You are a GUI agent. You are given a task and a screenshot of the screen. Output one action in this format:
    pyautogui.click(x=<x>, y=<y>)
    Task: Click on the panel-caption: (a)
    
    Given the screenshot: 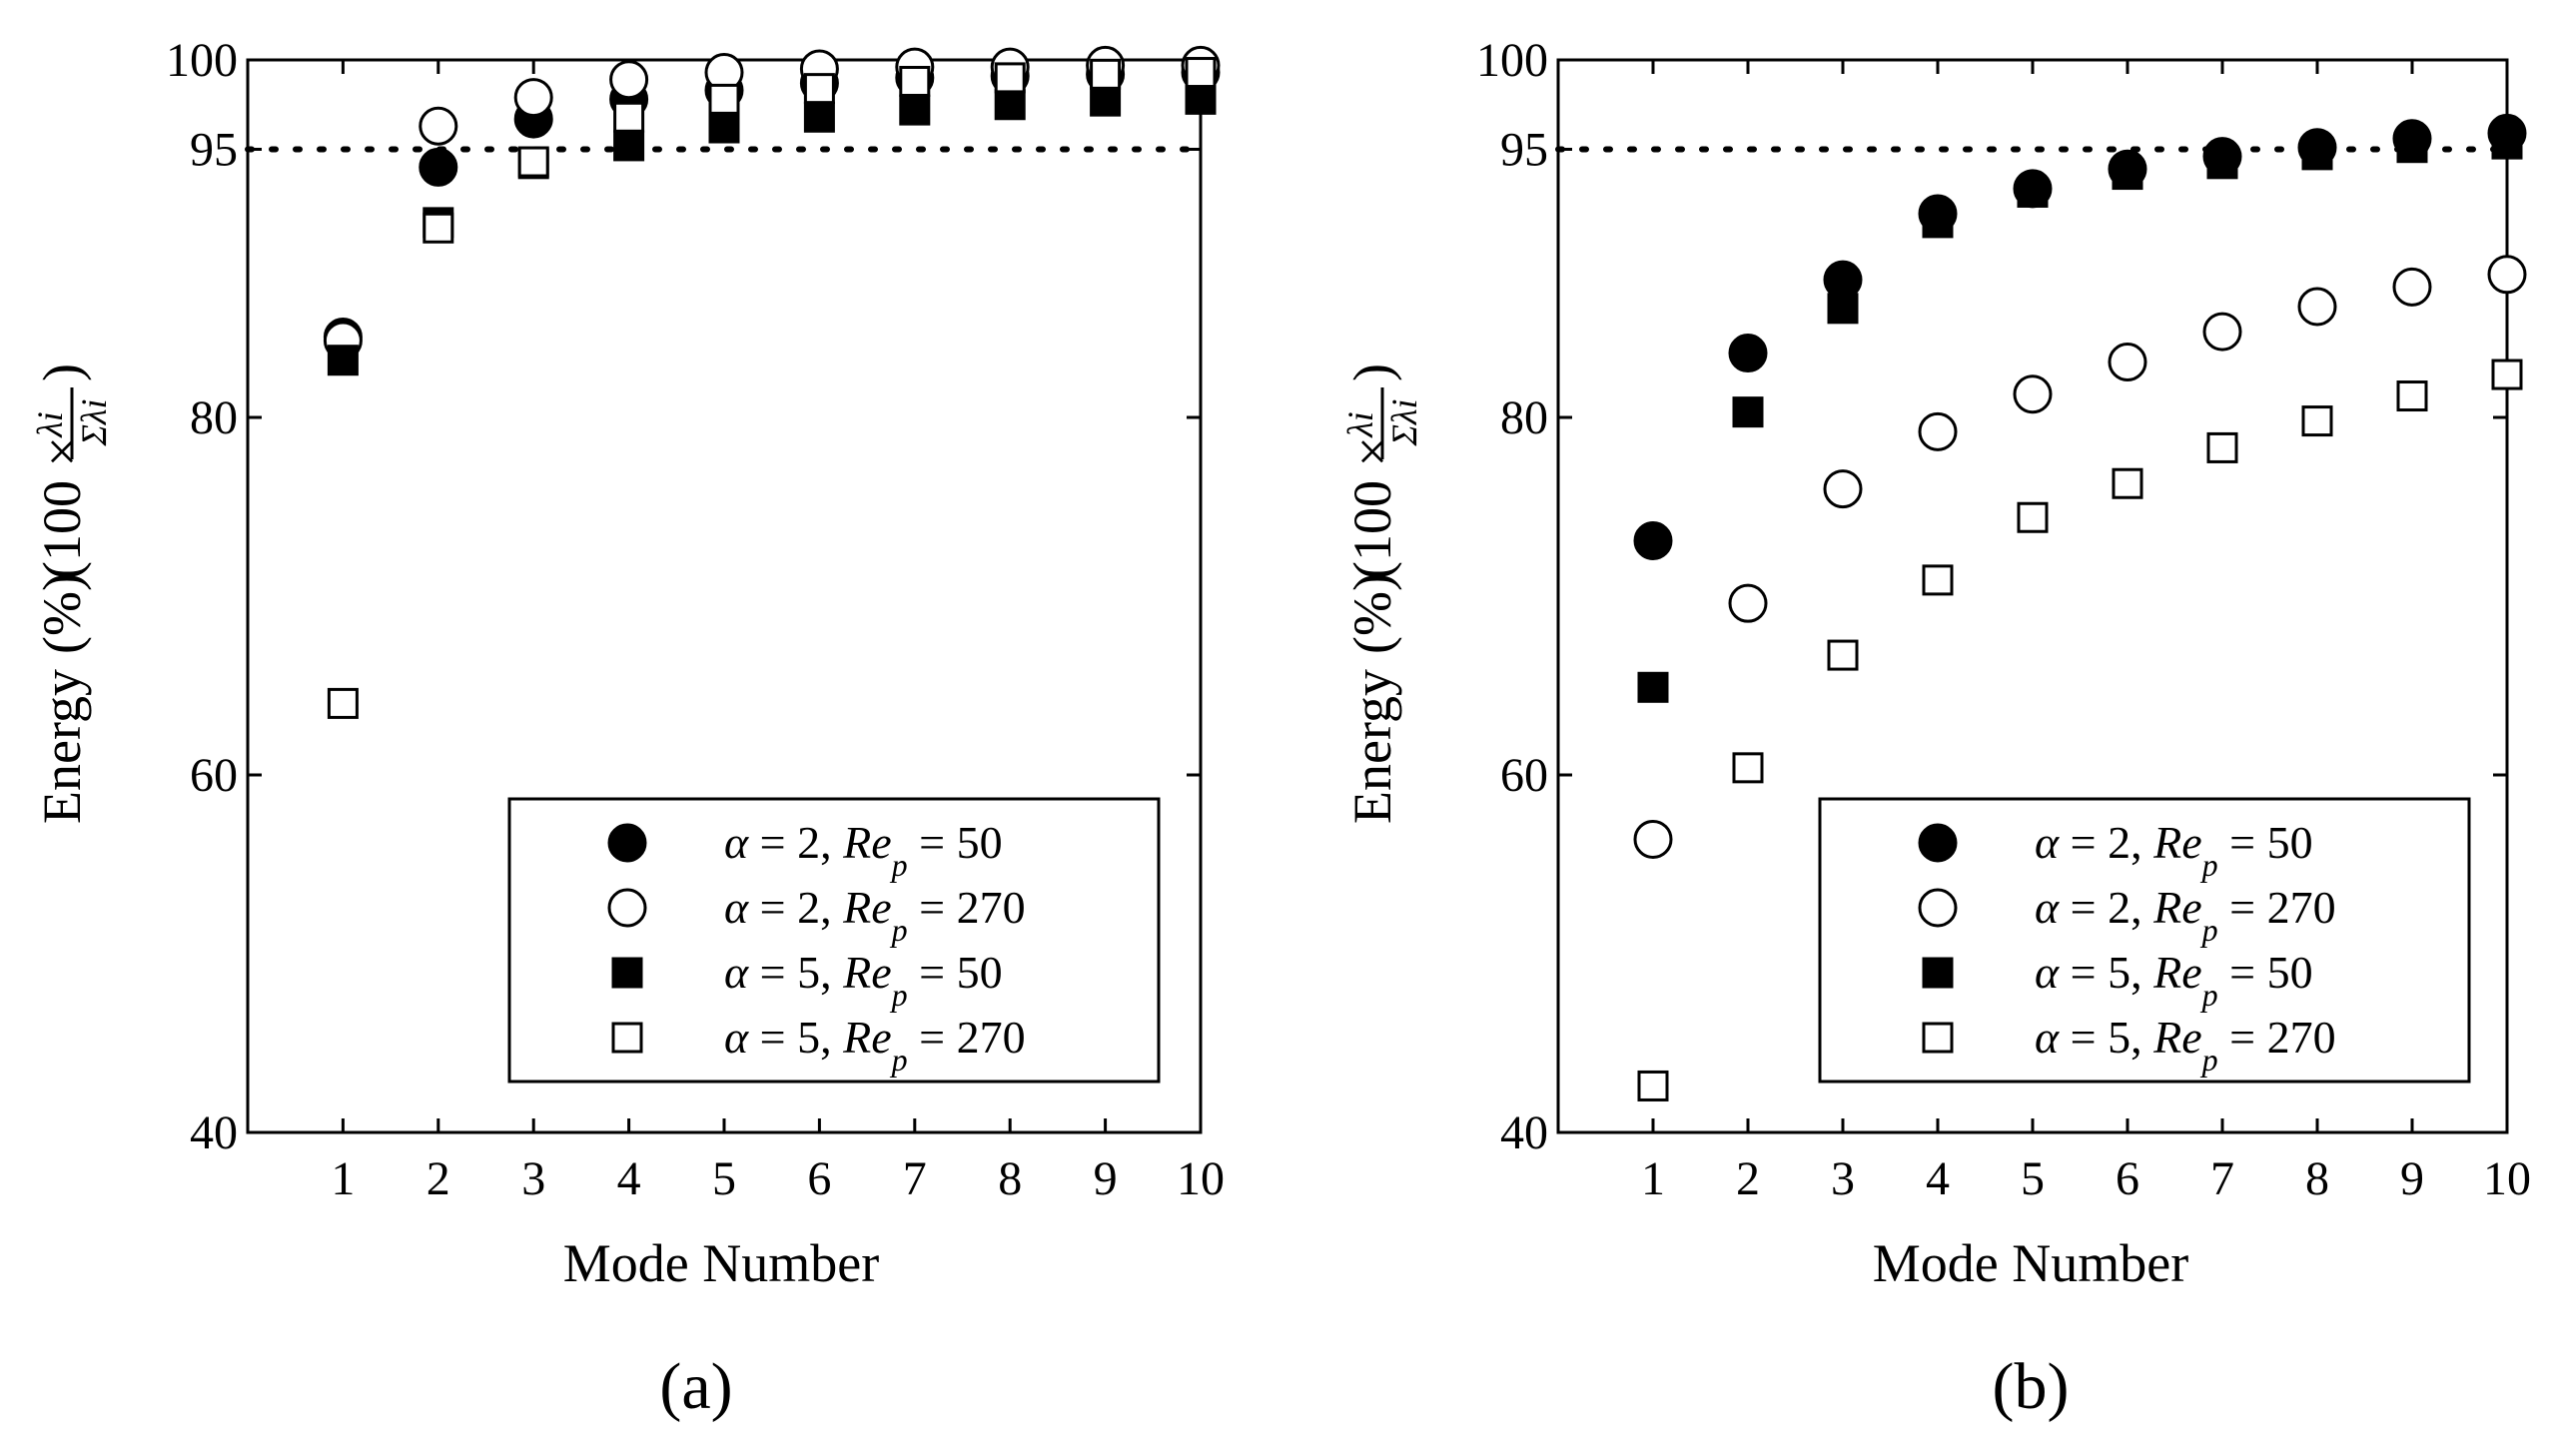 What is the action you would take?
    pyautogui.click(x=696, y=1386)
    